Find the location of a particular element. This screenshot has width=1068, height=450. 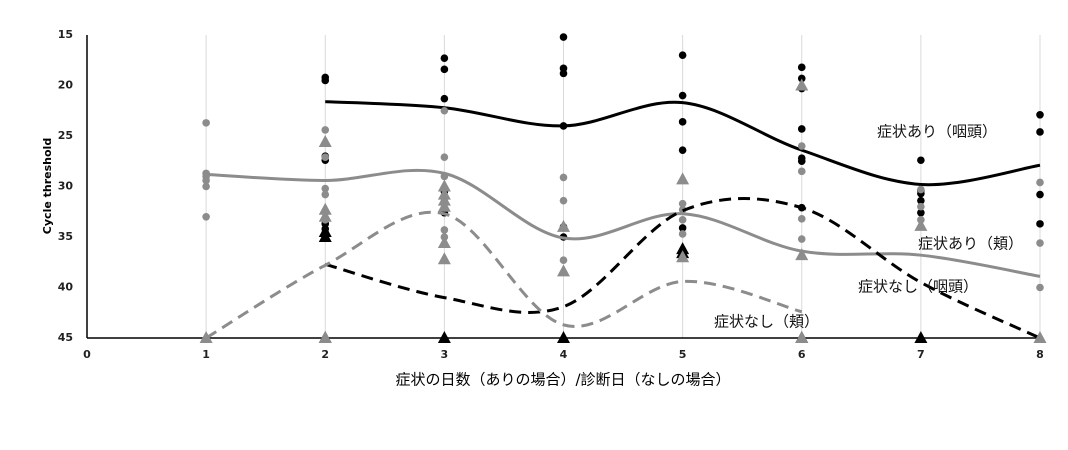

y-tick-label: 15 is located at coordinates (65, 34).